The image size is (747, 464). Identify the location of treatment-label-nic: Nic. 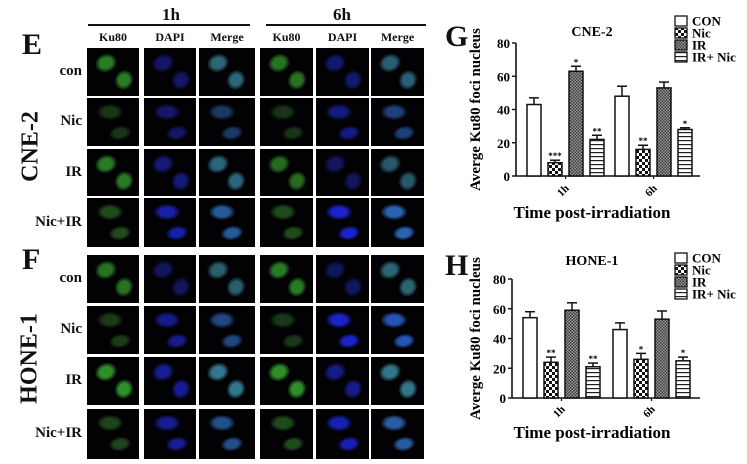
(71, 329).